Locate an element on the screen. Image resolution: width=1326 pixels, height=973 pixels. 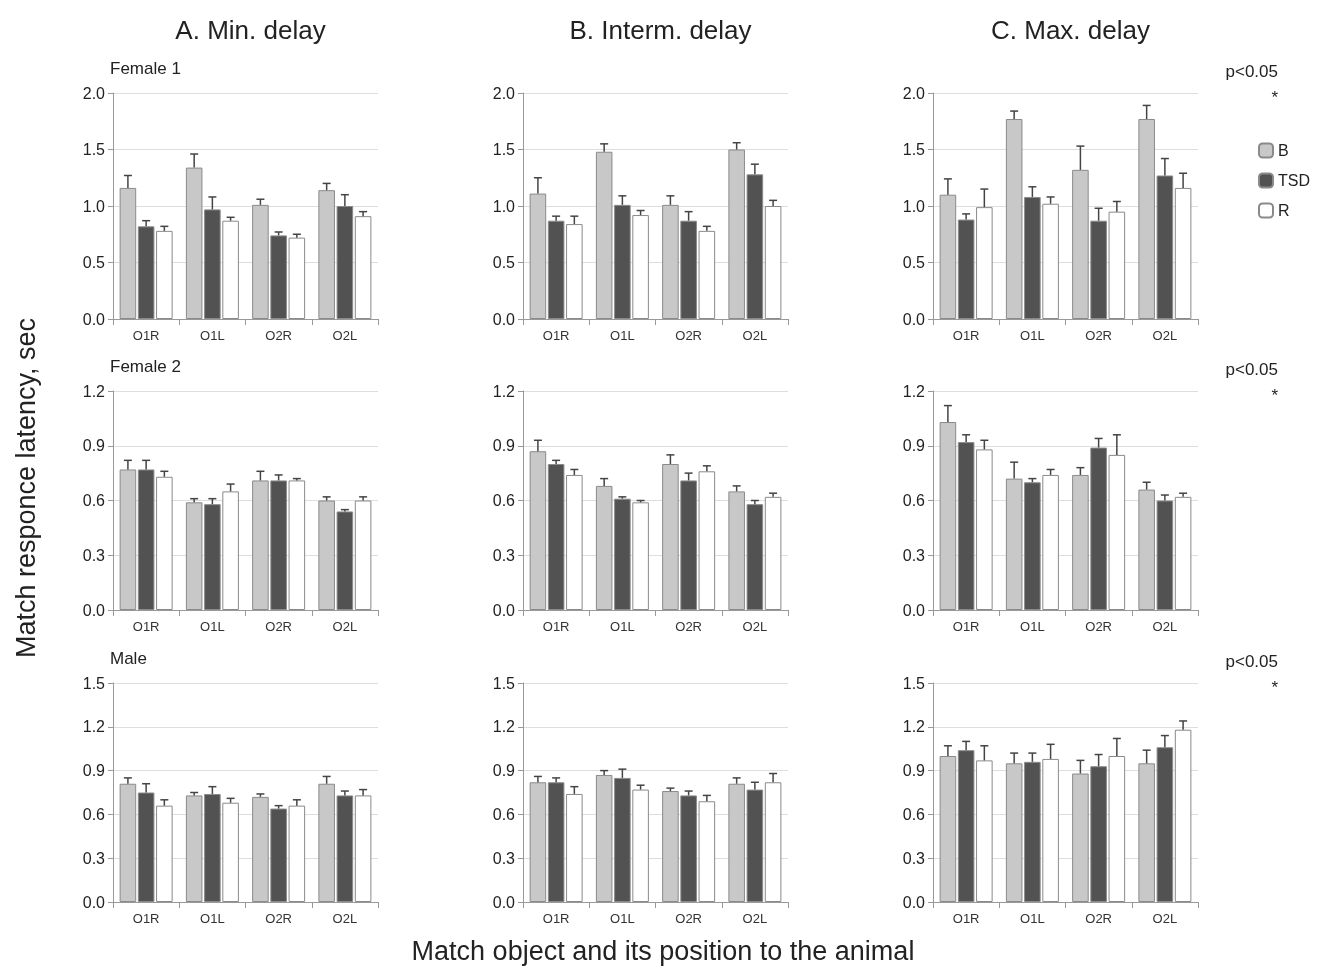
chart-subtitle: Female 2 is located at coordinates (145, 366).